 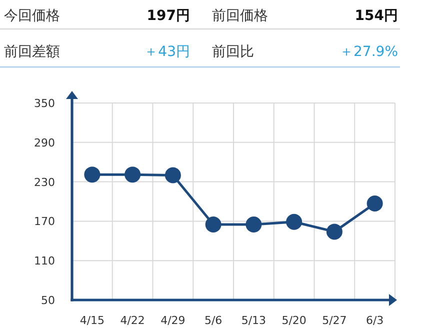 I want to click on text: 197円, so click(x=168, y=16).